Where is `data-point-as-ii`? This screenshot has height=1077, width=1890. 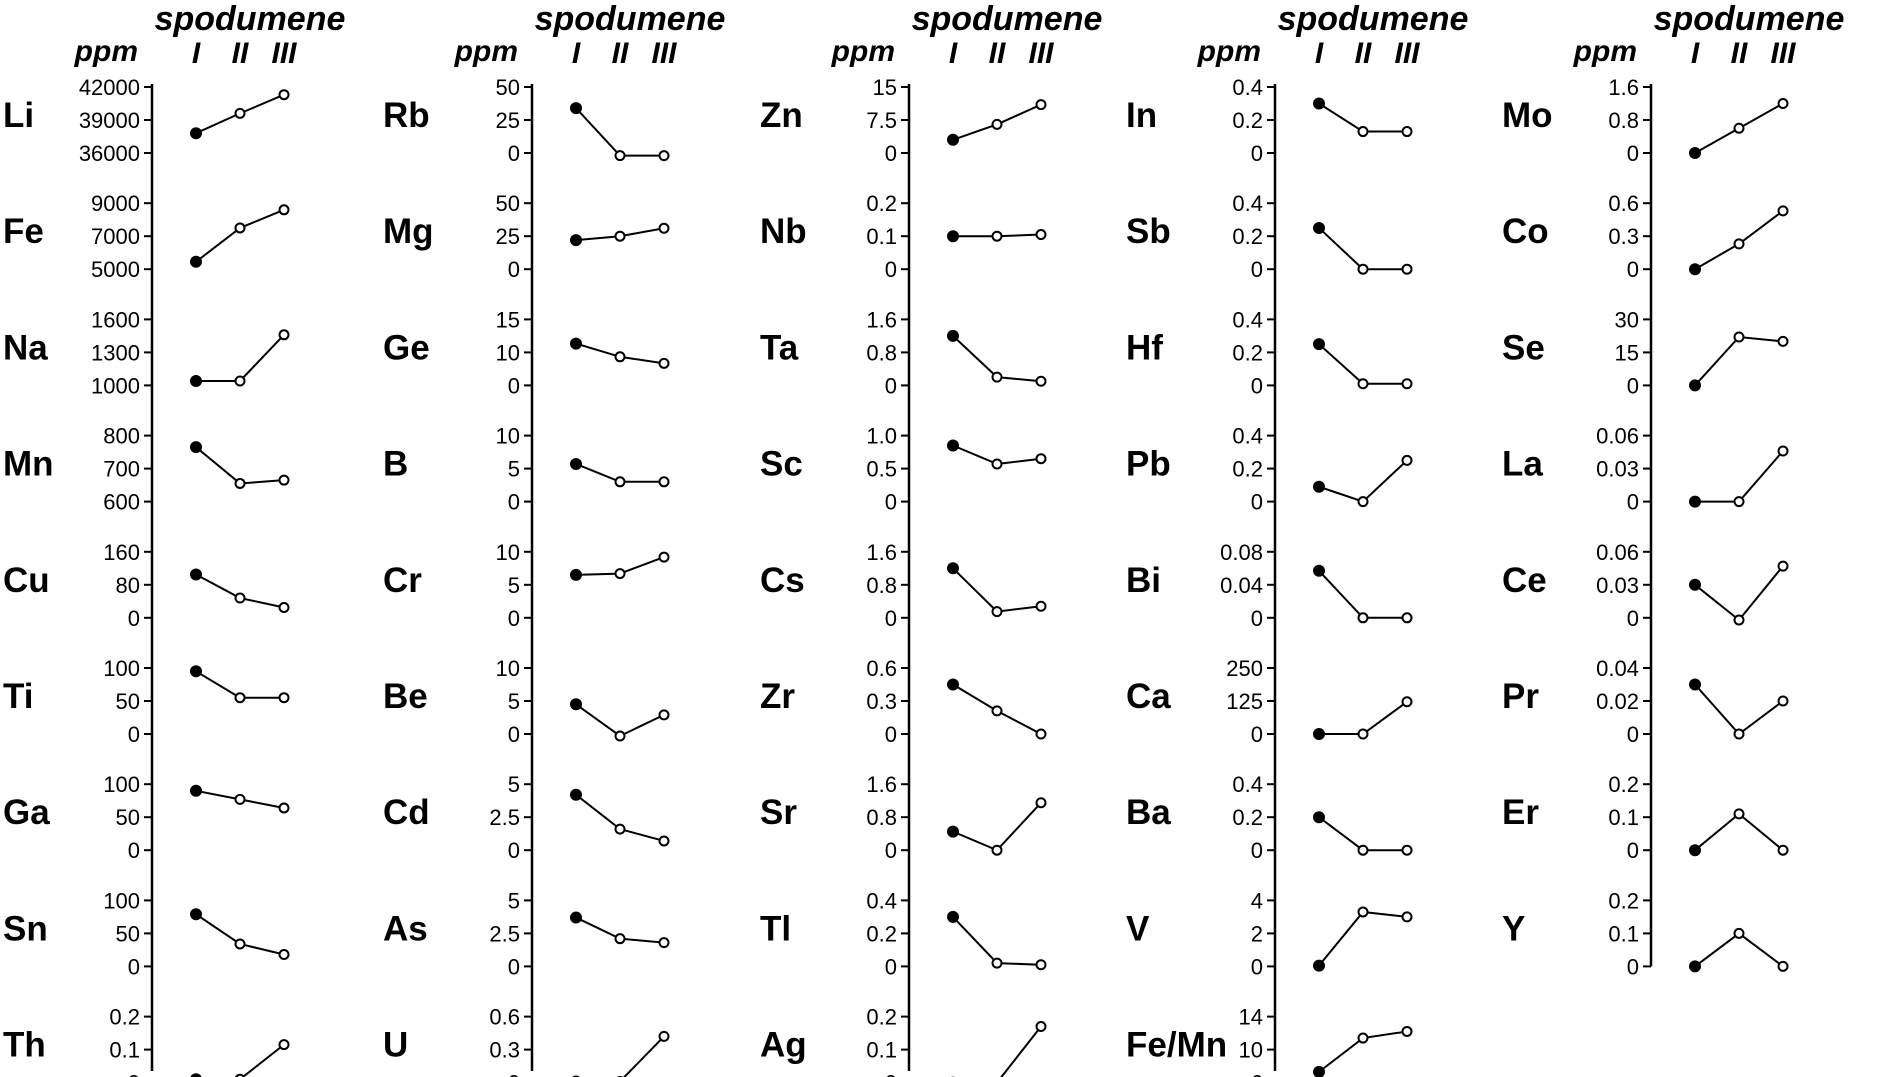 data-point-as-ii is located at coordinates (620, 939).